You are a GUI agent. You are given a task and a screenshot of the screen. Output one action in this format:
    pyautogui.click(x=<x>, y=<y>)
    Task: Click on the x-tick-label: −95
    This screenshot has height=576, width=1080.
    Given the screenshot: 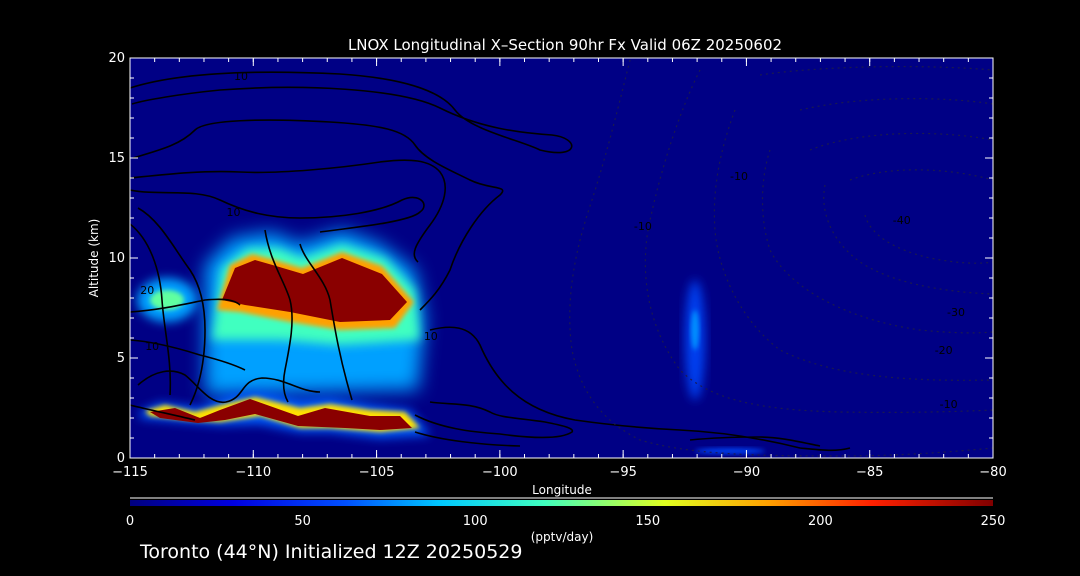 What is the action you would take?
    pyautogui.click(x=622, y=472)
    